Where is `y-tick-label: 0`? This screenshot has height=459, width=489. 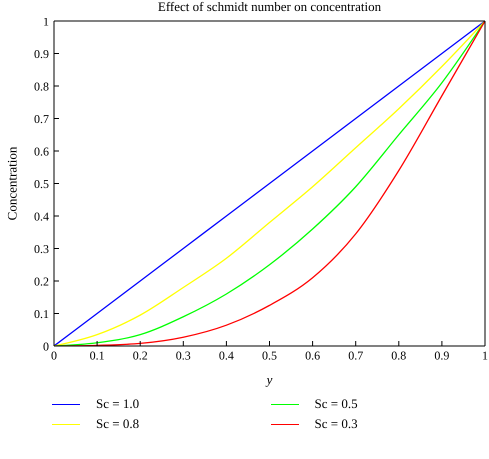 y-tick-label: 0 is located at coordinates (46, 346).